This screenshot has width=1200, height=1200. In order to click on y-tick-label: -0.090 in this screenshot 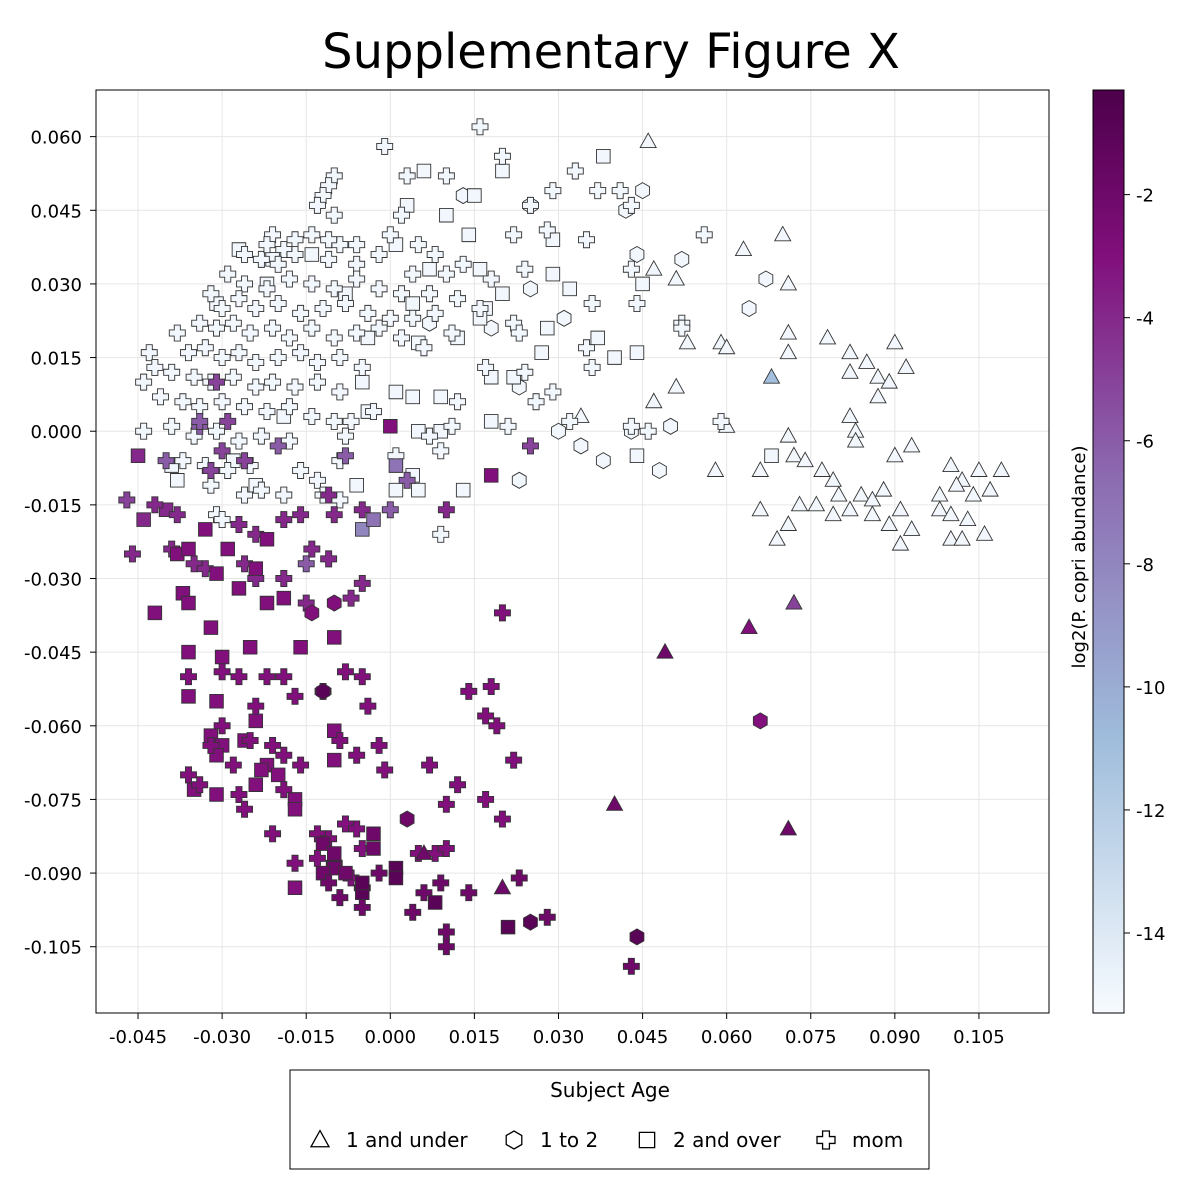, I will do `click(53, 874)`.